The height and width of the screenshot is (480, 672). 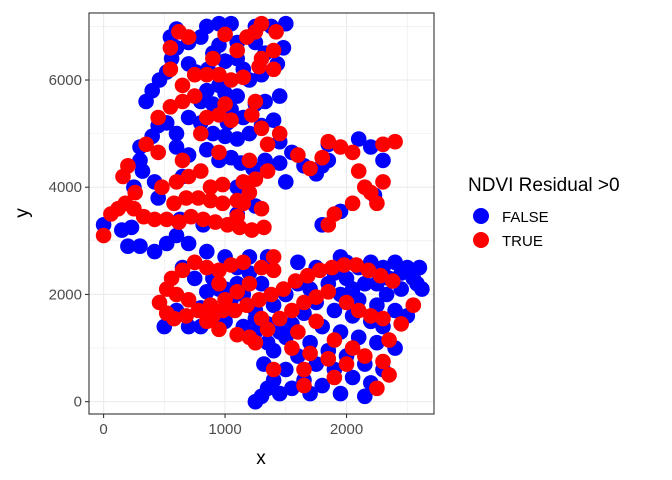 What do you see at coordinates (544, 185) in the screenshot?
I see `legend-title: NDVI Residual >0` at bounding box center [544, 185].